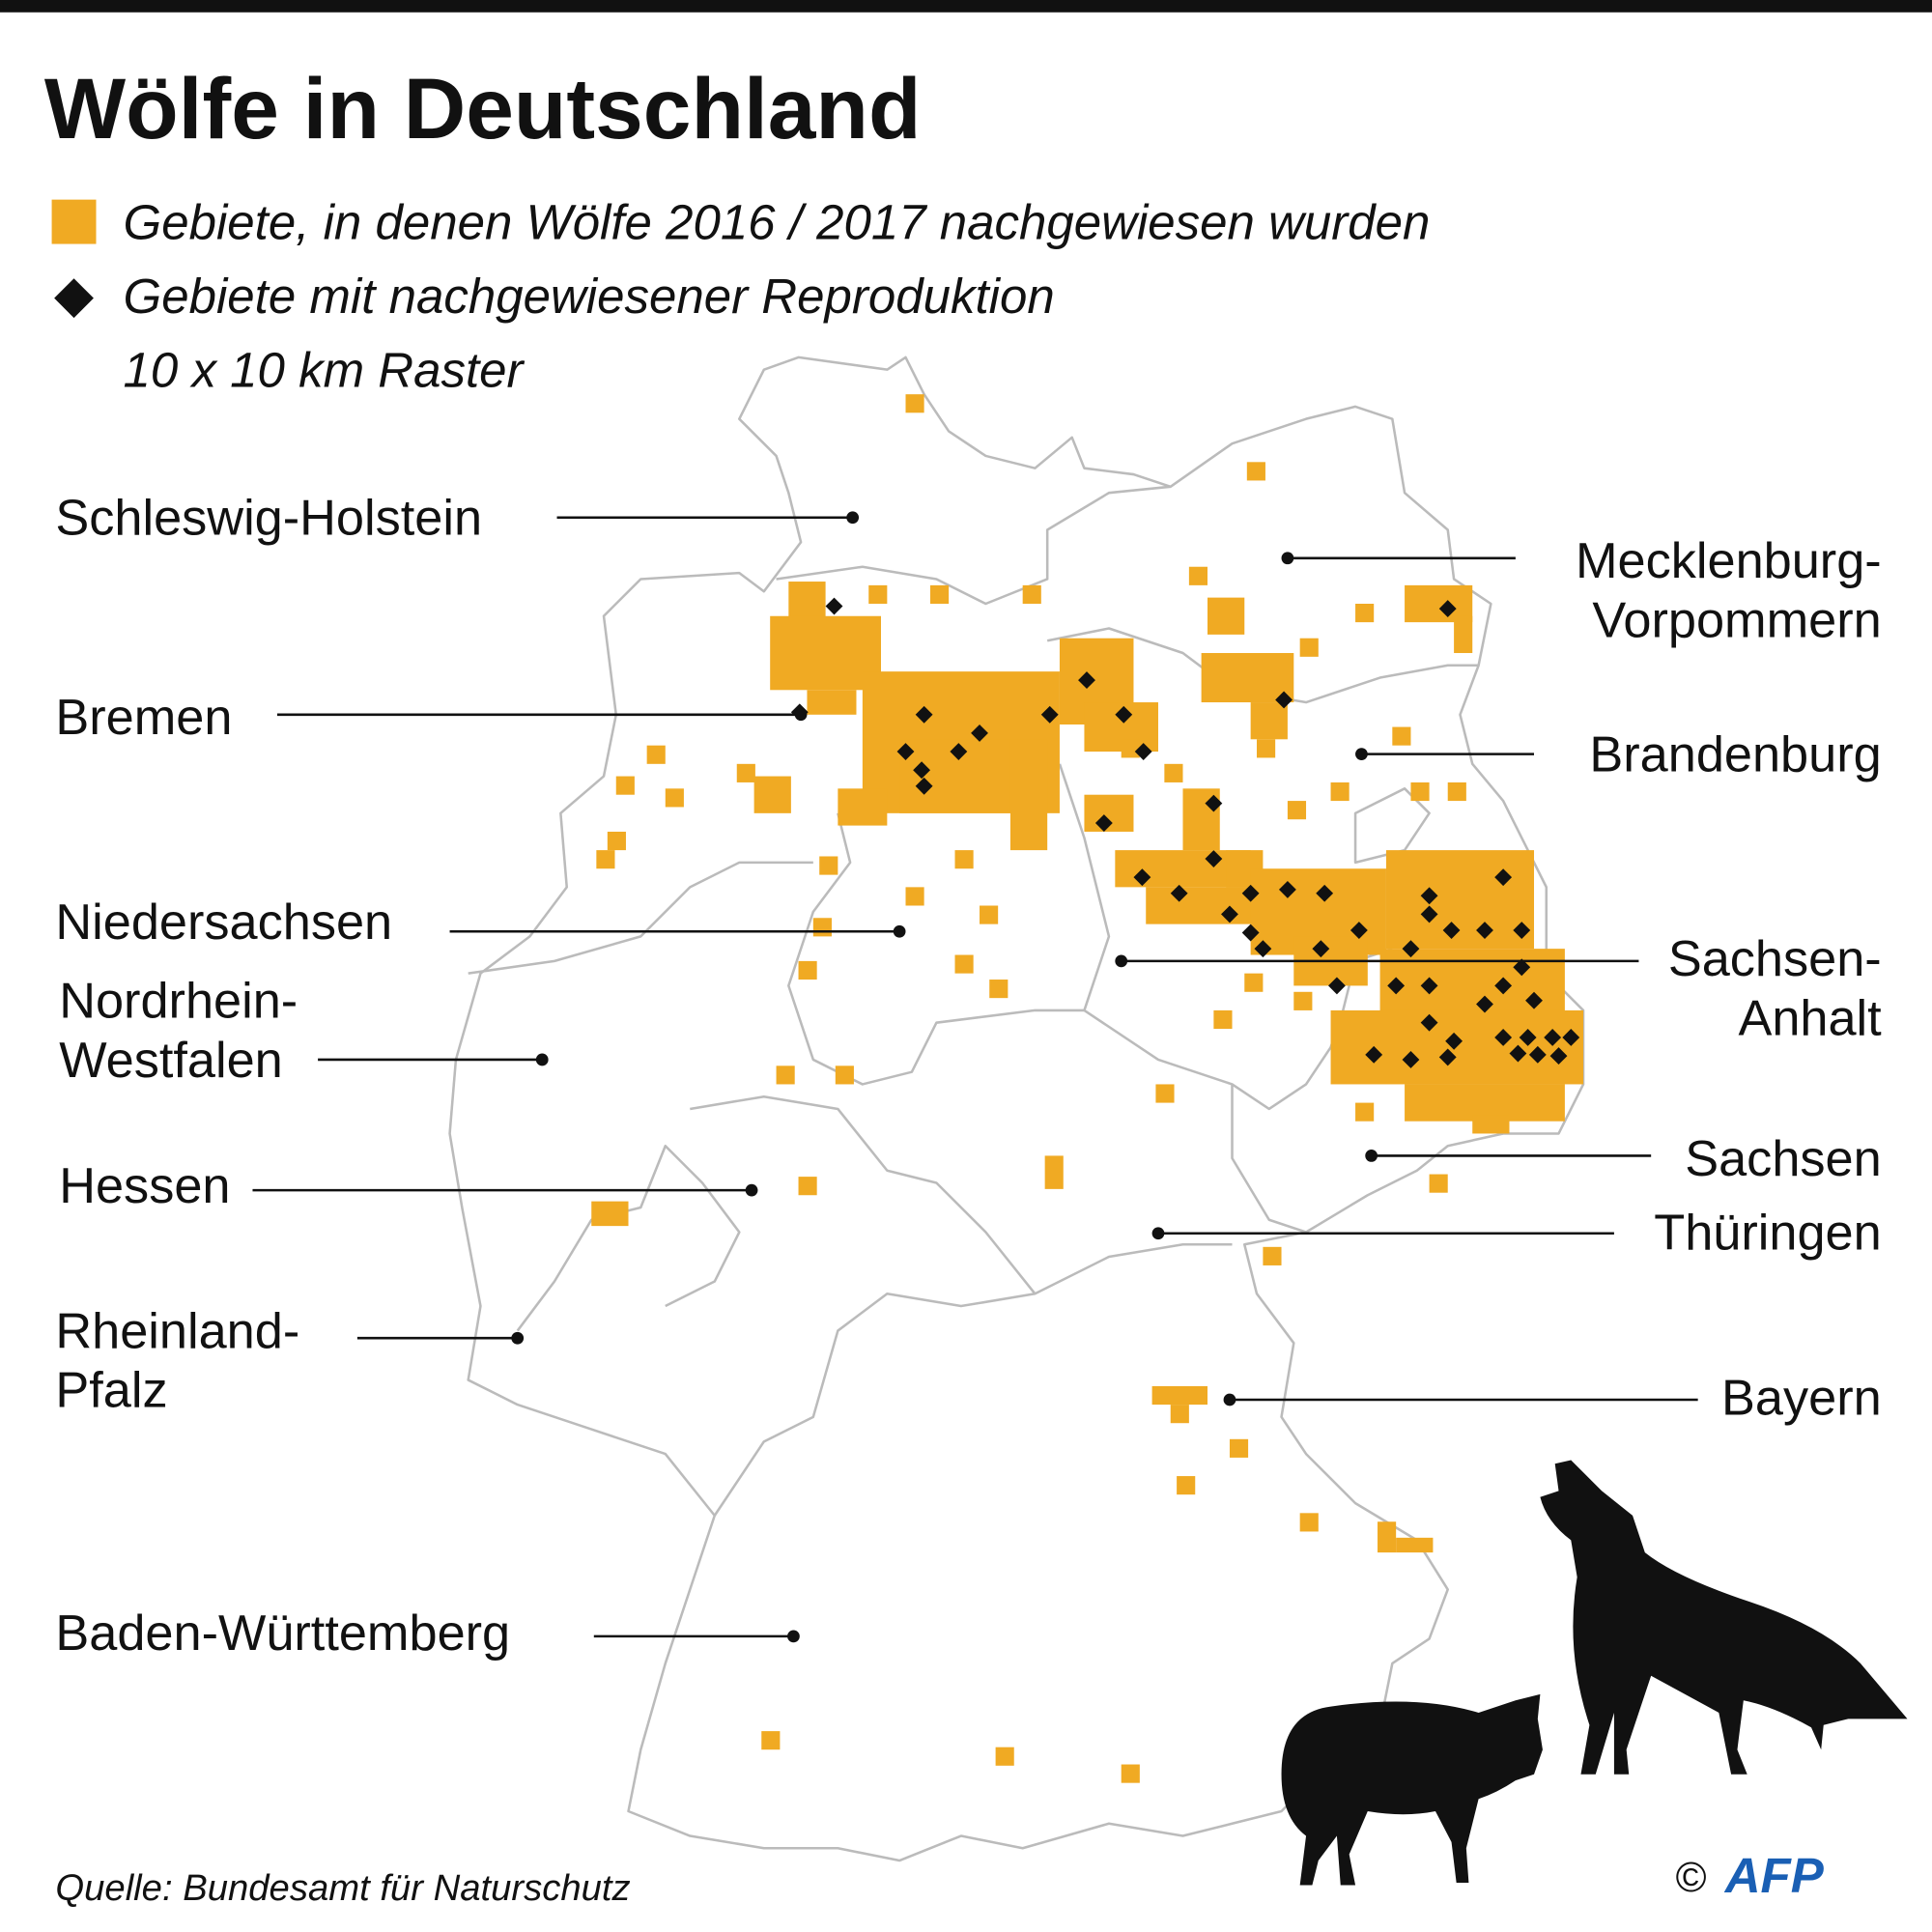  Describe the element at coordinates (589, 296) in the screenshot. I see `legend-label: Gebiete mit nachgewiesener Reproduktion` at that location.